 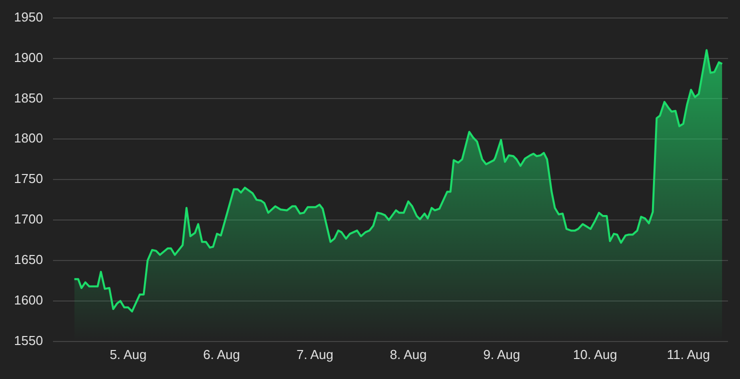 What do you see at coordinates (315, 354) in the screenshot?
I see `x-tick-label: 7. Aug` at bounding box center [315, 354].